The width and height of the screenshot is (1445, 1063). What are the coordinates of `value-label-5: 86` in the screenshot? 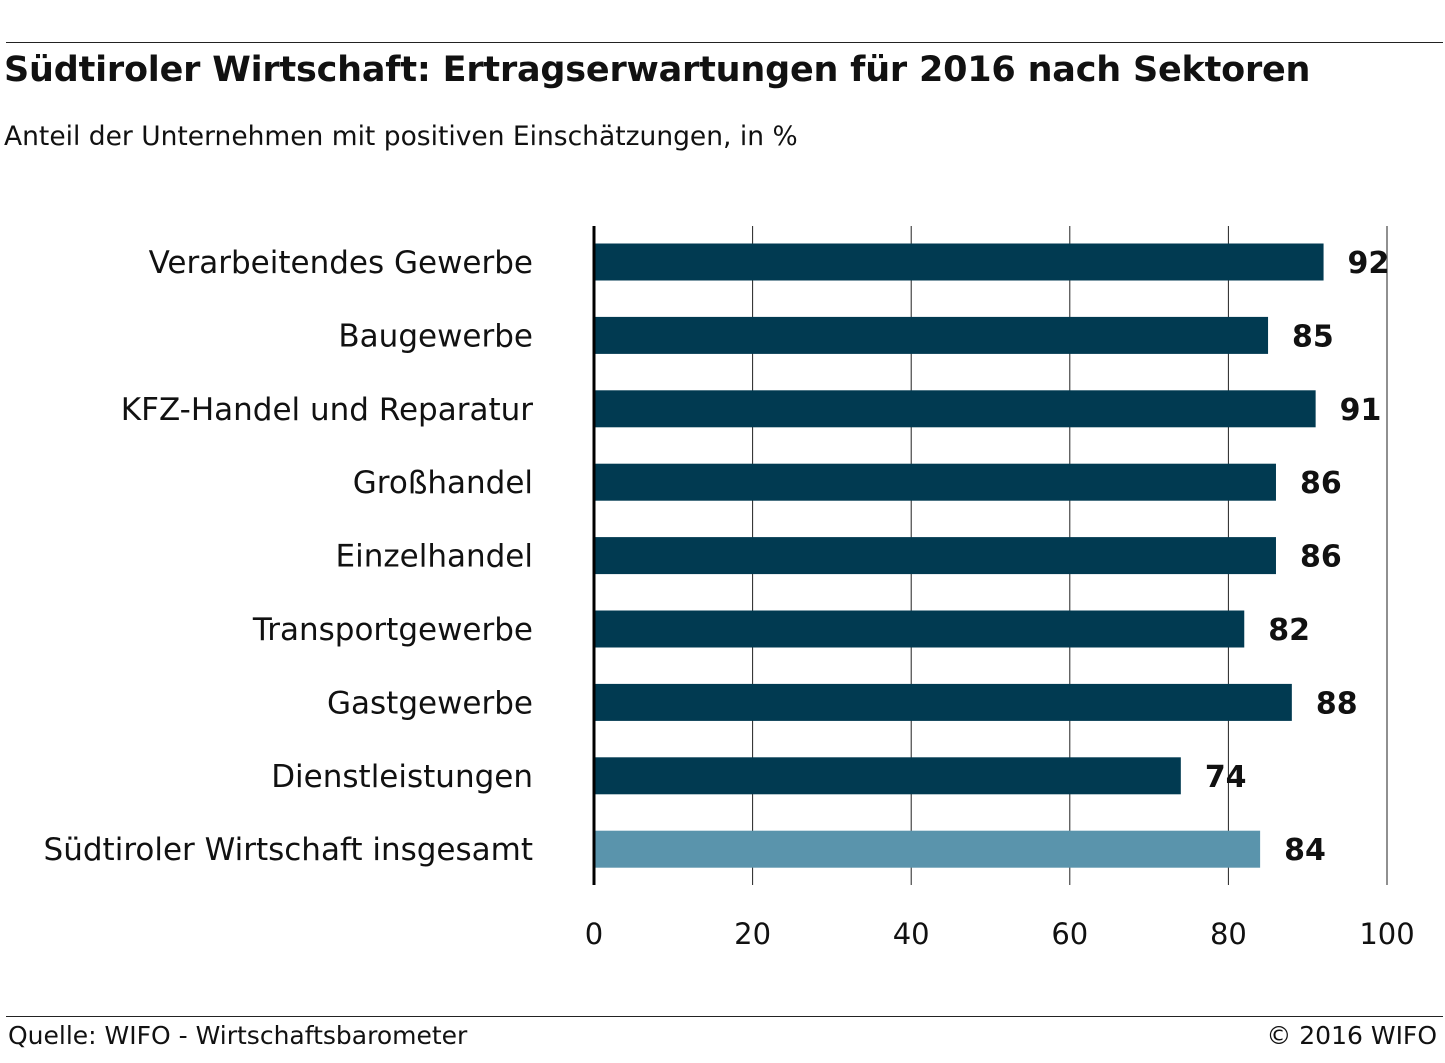 It's located at (1321, 557).